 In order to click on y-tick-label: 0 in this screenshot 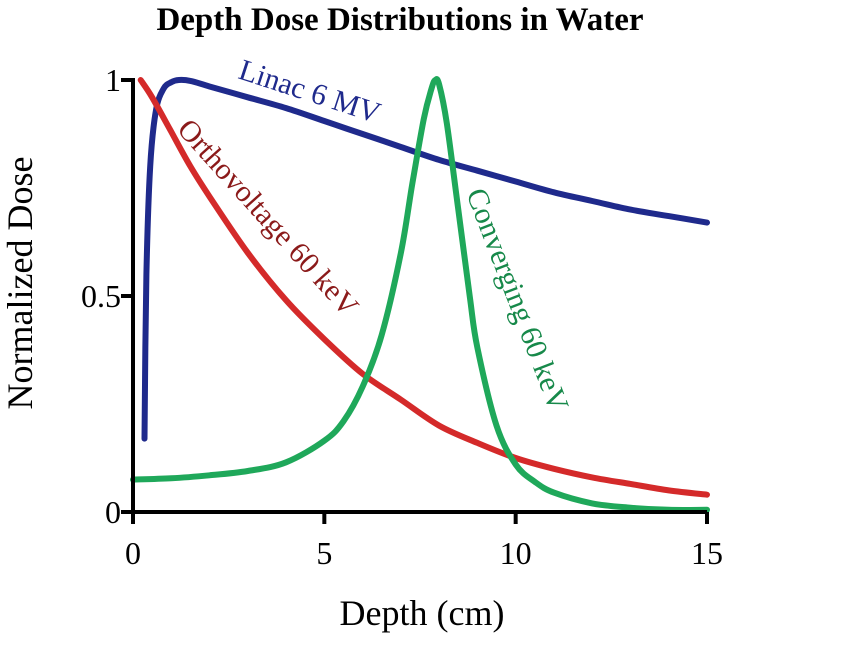, I will do `click(113, 512)`.